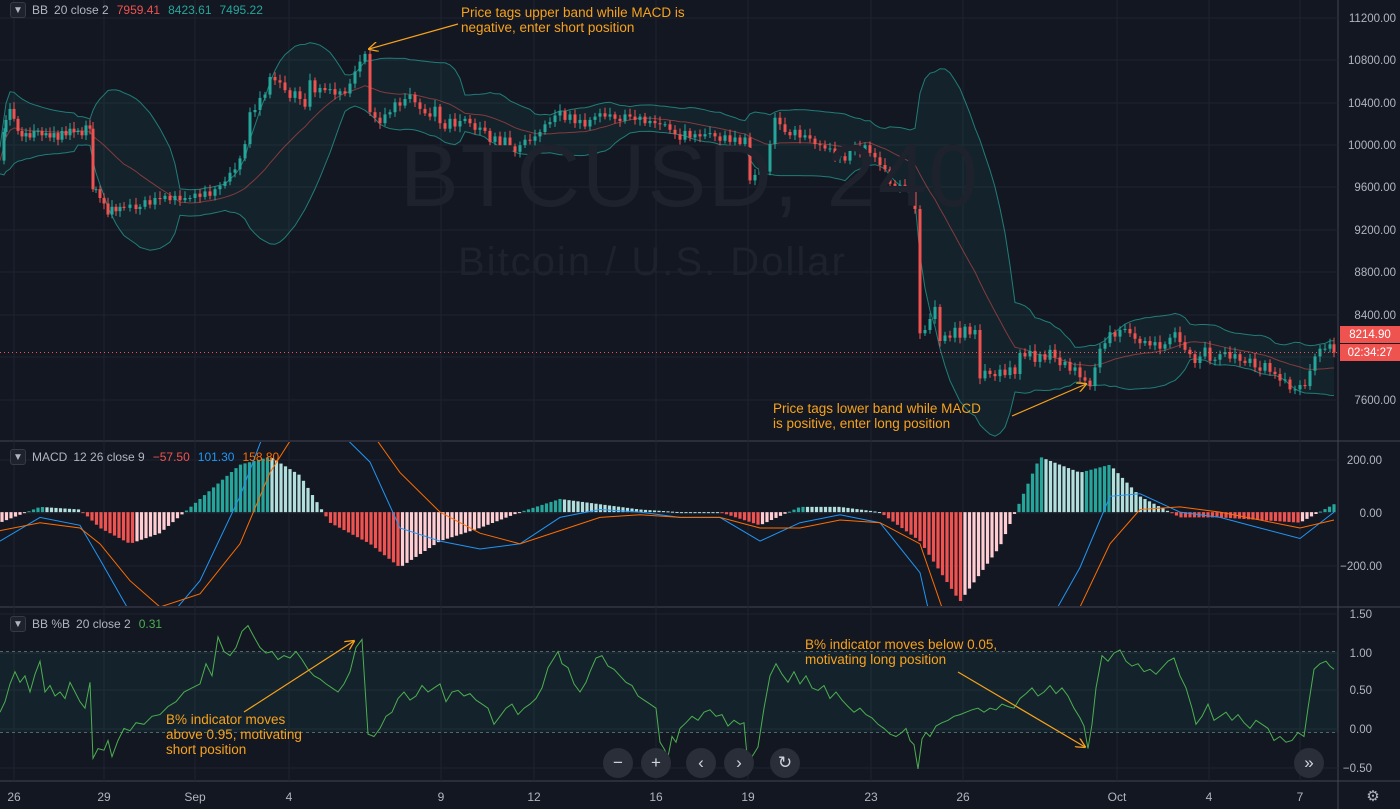 The image size is (1400, 809). I want to click on time-axis-label: 4, so click(1209, 797).